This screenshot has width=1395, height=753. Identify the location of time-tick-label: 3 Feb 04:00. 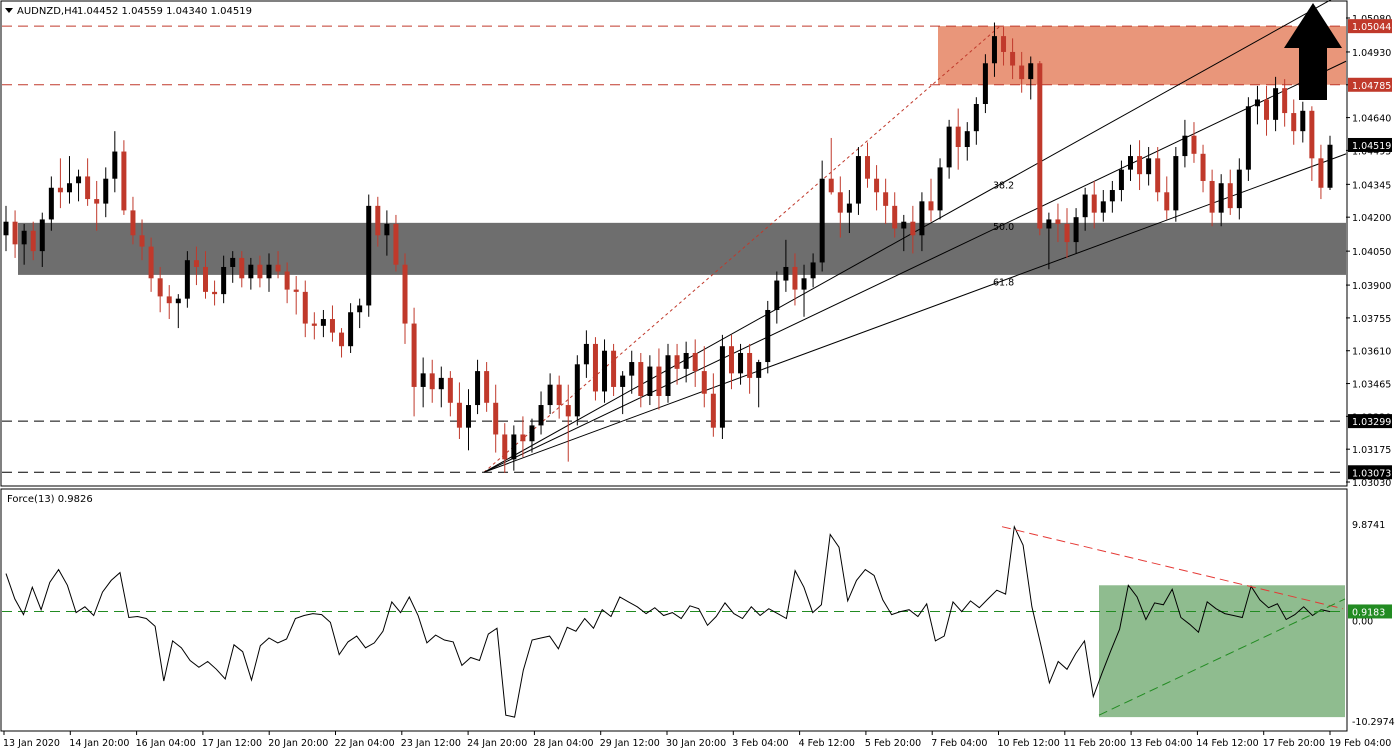
(760, 743).